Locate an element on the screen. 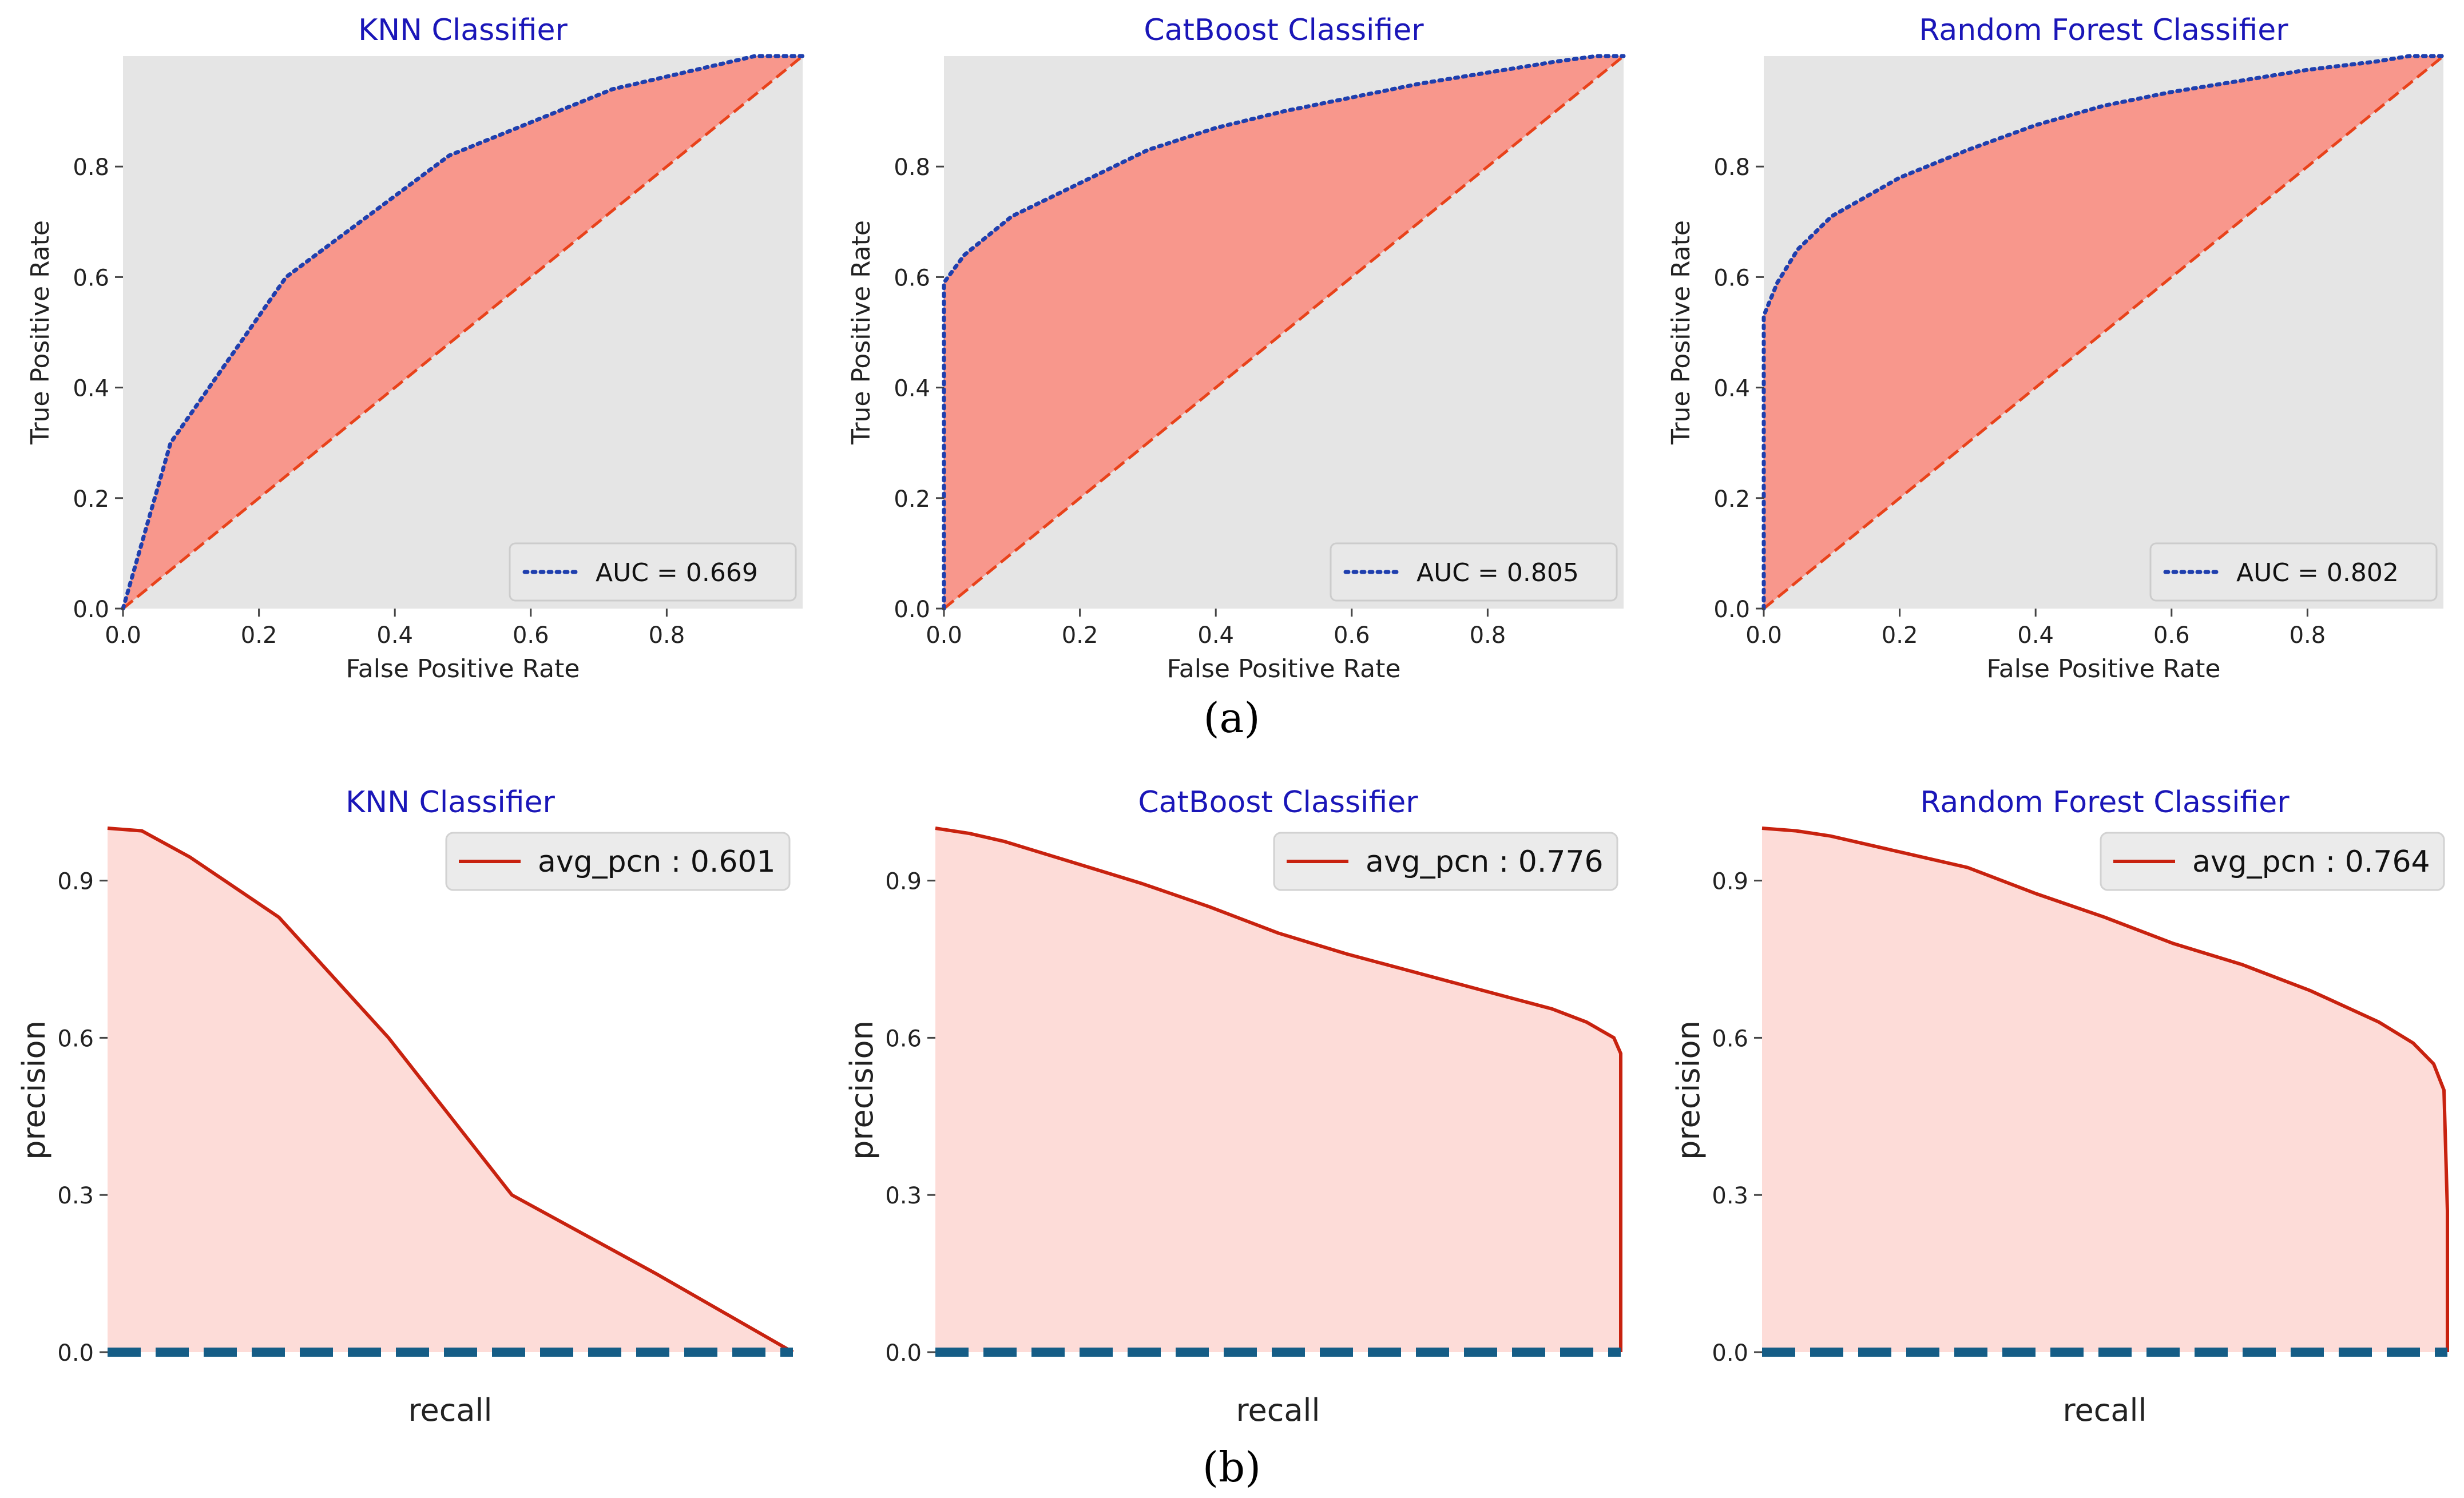 This screenshot has height=1498, width=2464. legend: AUC = 0.802 is located at coordinates (2293, 572).